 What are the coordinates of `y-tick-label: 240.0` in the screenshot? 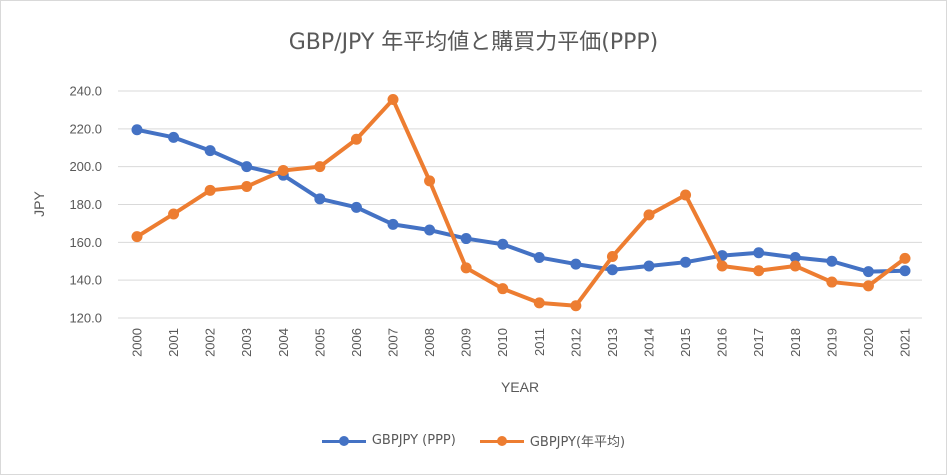 It's located at (85, 91).